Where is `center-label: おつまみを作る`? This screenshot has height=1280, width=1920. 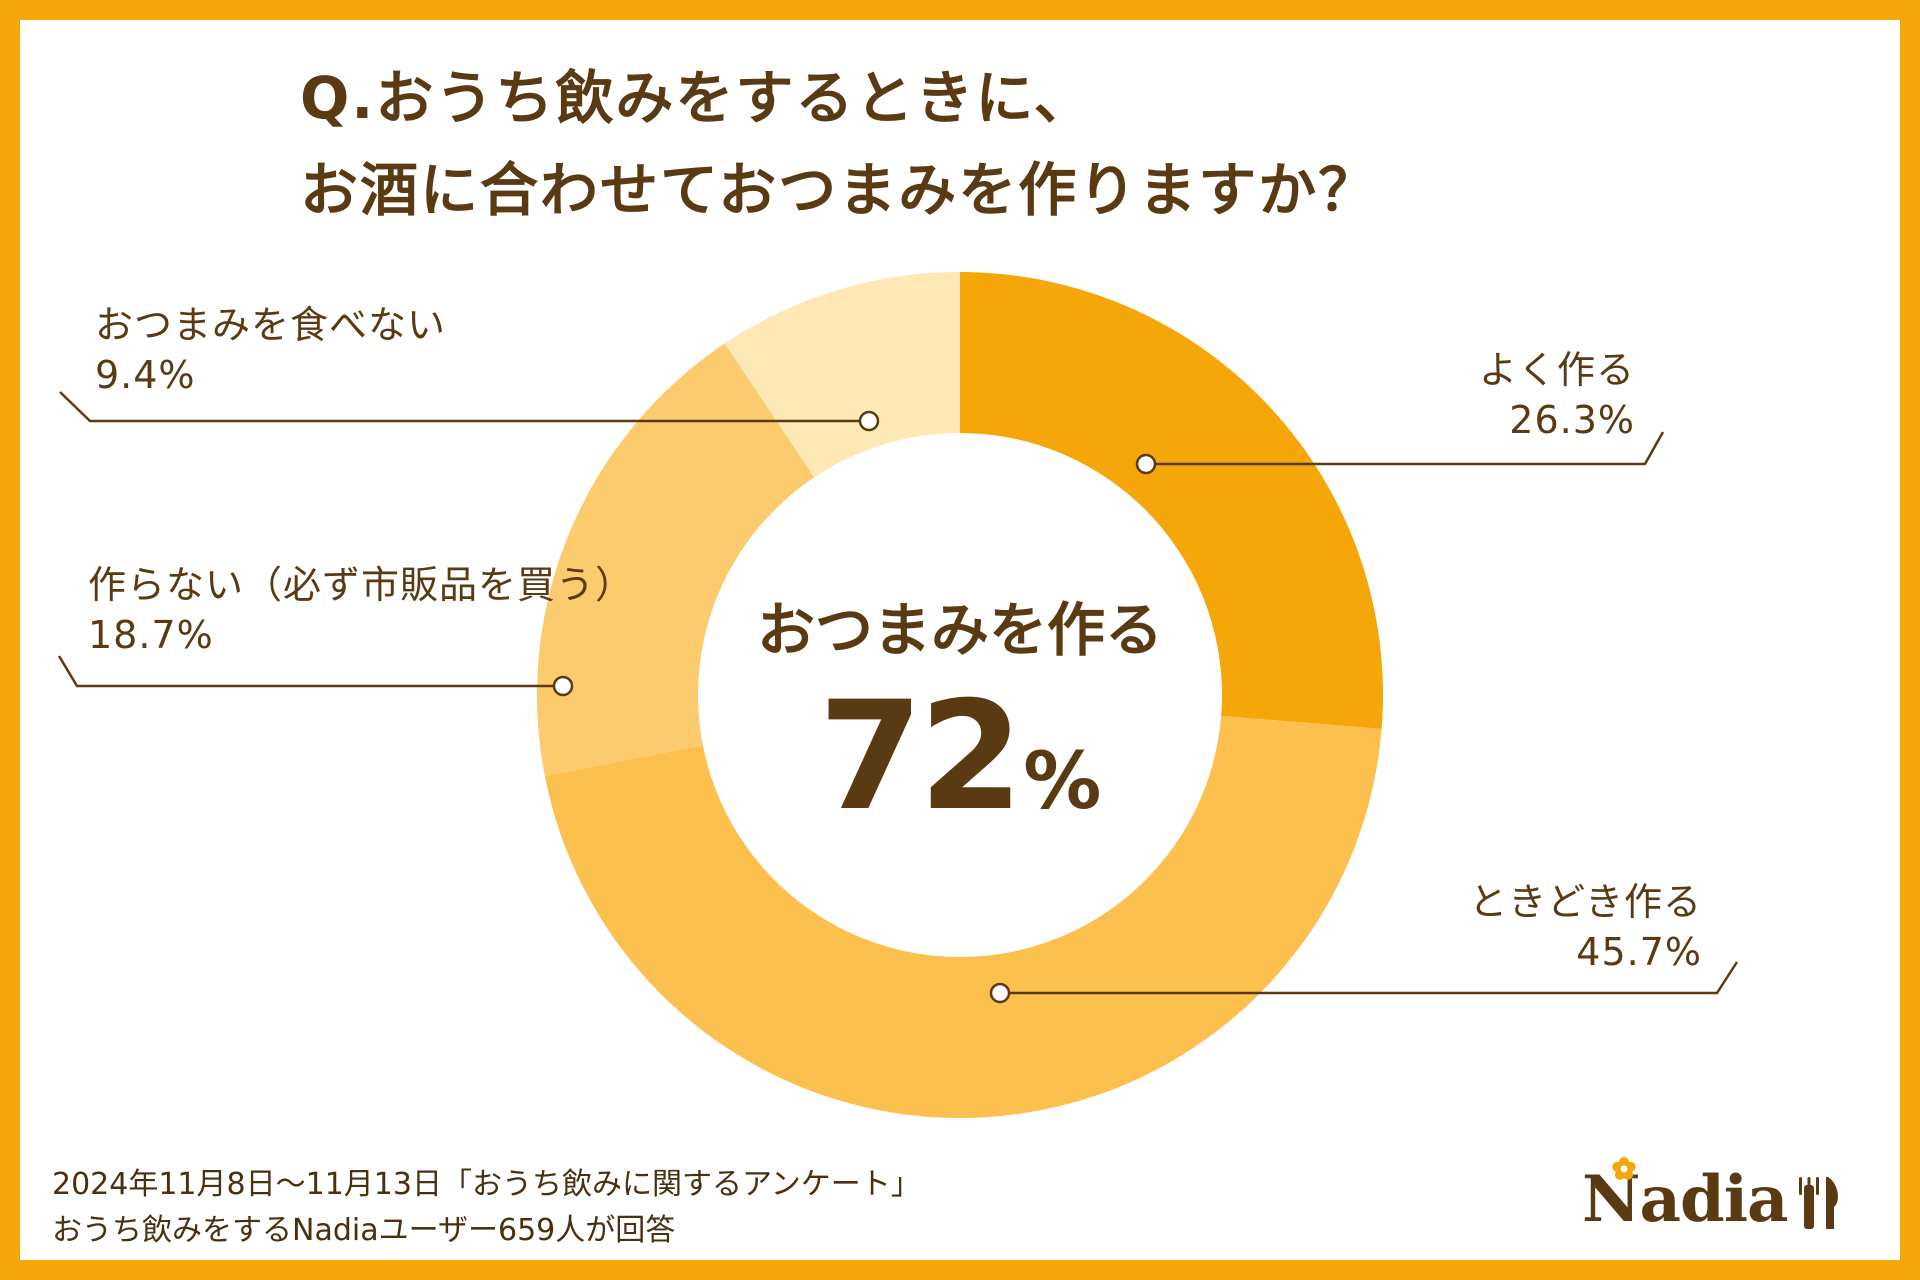
center-label: おつまみを作る is located at coordinates (959, 630).